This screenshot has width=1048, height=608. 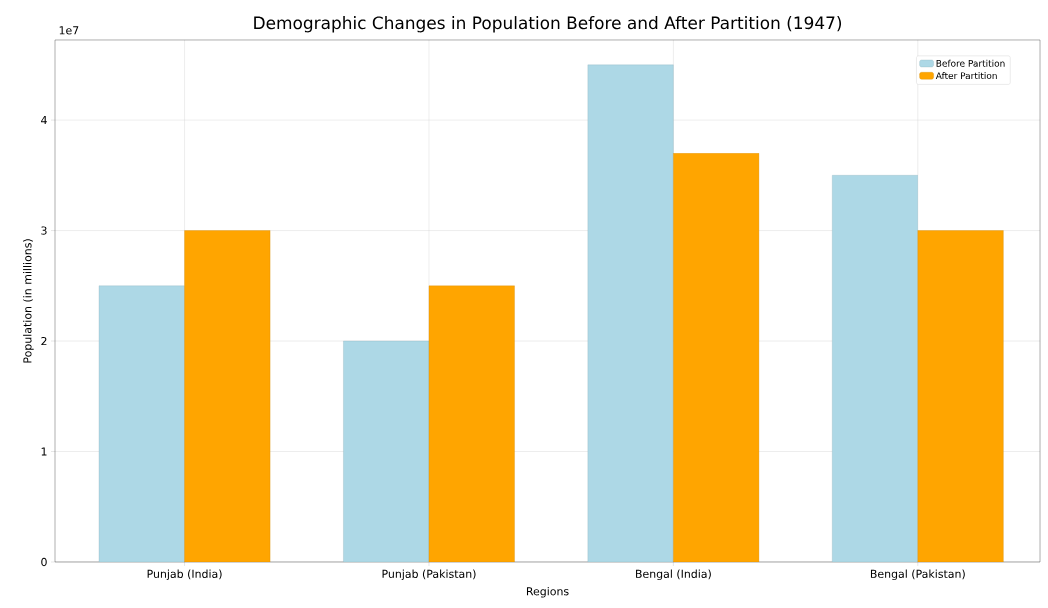 What do you see at coordinates (966, 76) in the screenshot?
I see `legend-label: After Partition` at bounding box center [966, 76].